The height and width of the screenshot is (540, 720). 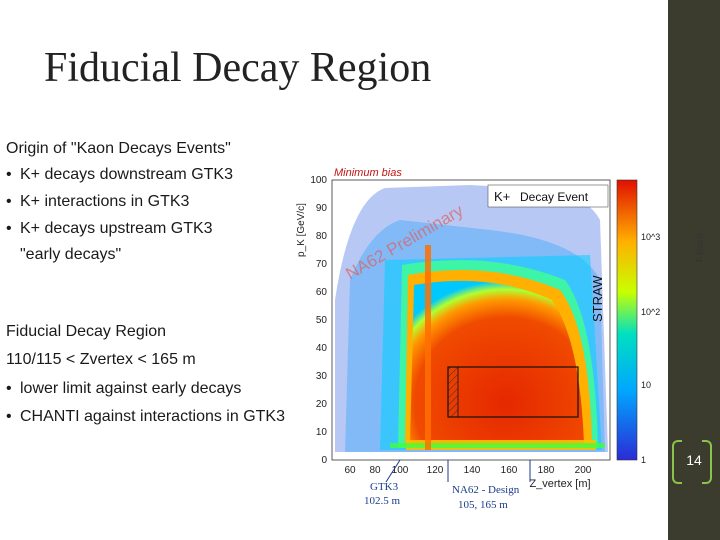 I want to click on y-tick-10: 10, so click(x=322, y=432).